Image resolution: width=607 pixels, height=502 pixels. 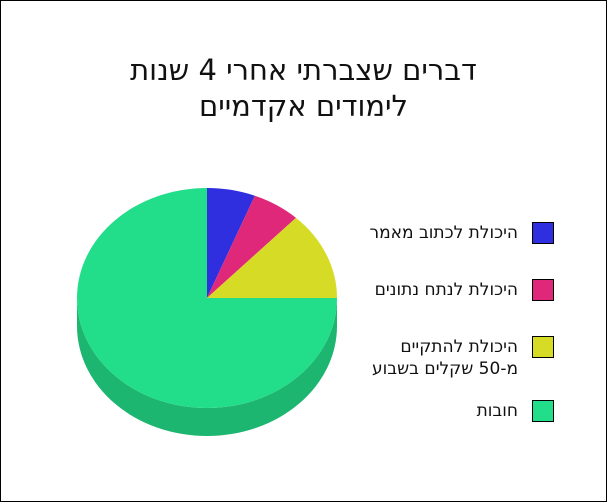 I want to click on legend-label-3: היכולת להתקיים מ-50 שקלים בשבוע, so click(x=445, y=358).